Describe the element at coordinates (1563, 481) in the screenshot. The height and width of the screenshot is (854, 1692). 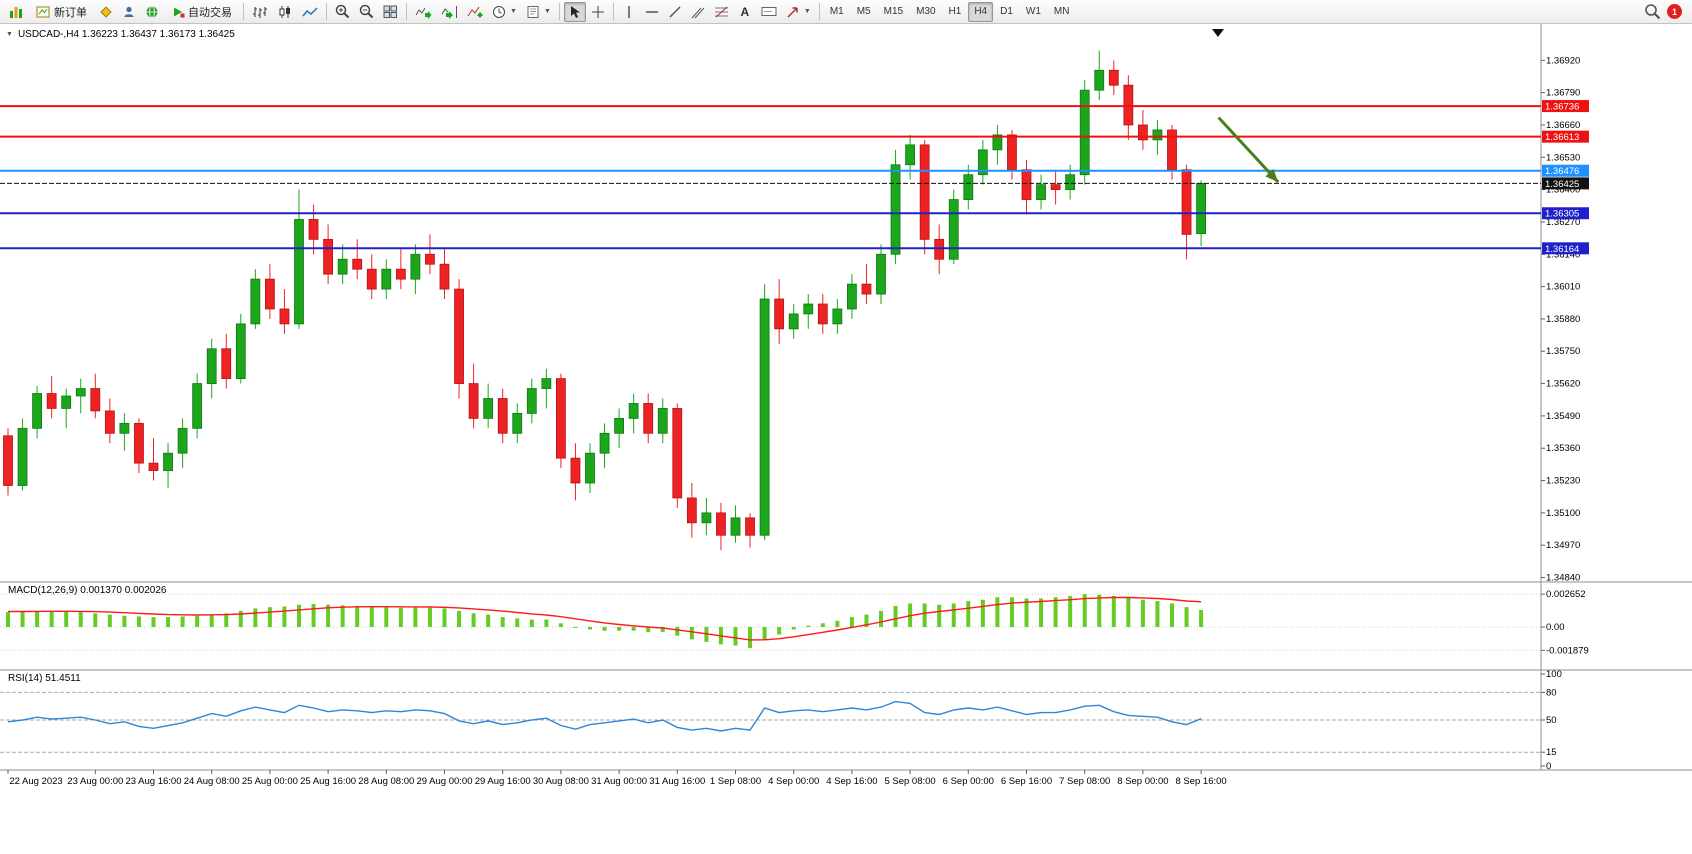
I see `price-scale-label: 1.35230` at that location.